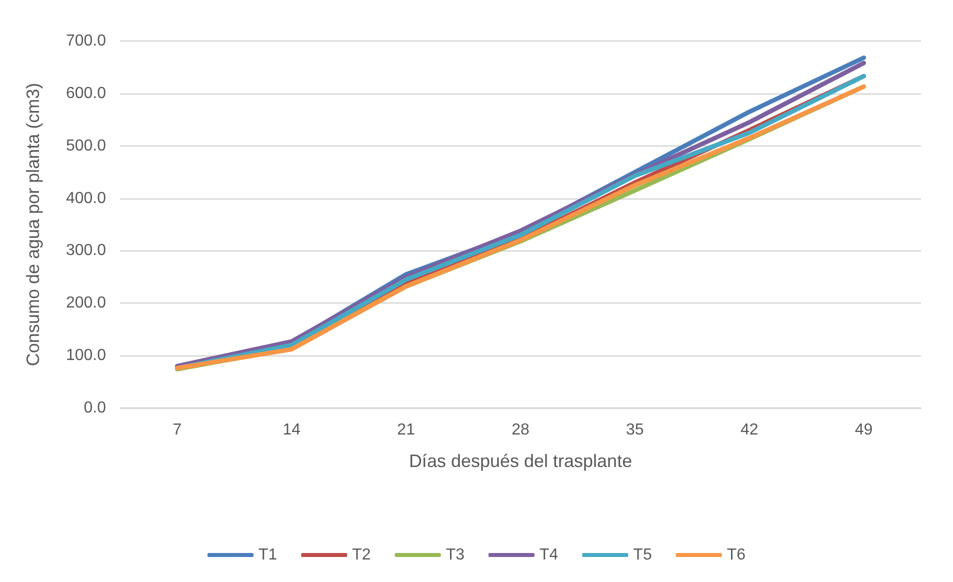  What do you see at coordinates (549, 555) in the screenshot?
I see `legend-label: T4` at bounding box center [549, 555].